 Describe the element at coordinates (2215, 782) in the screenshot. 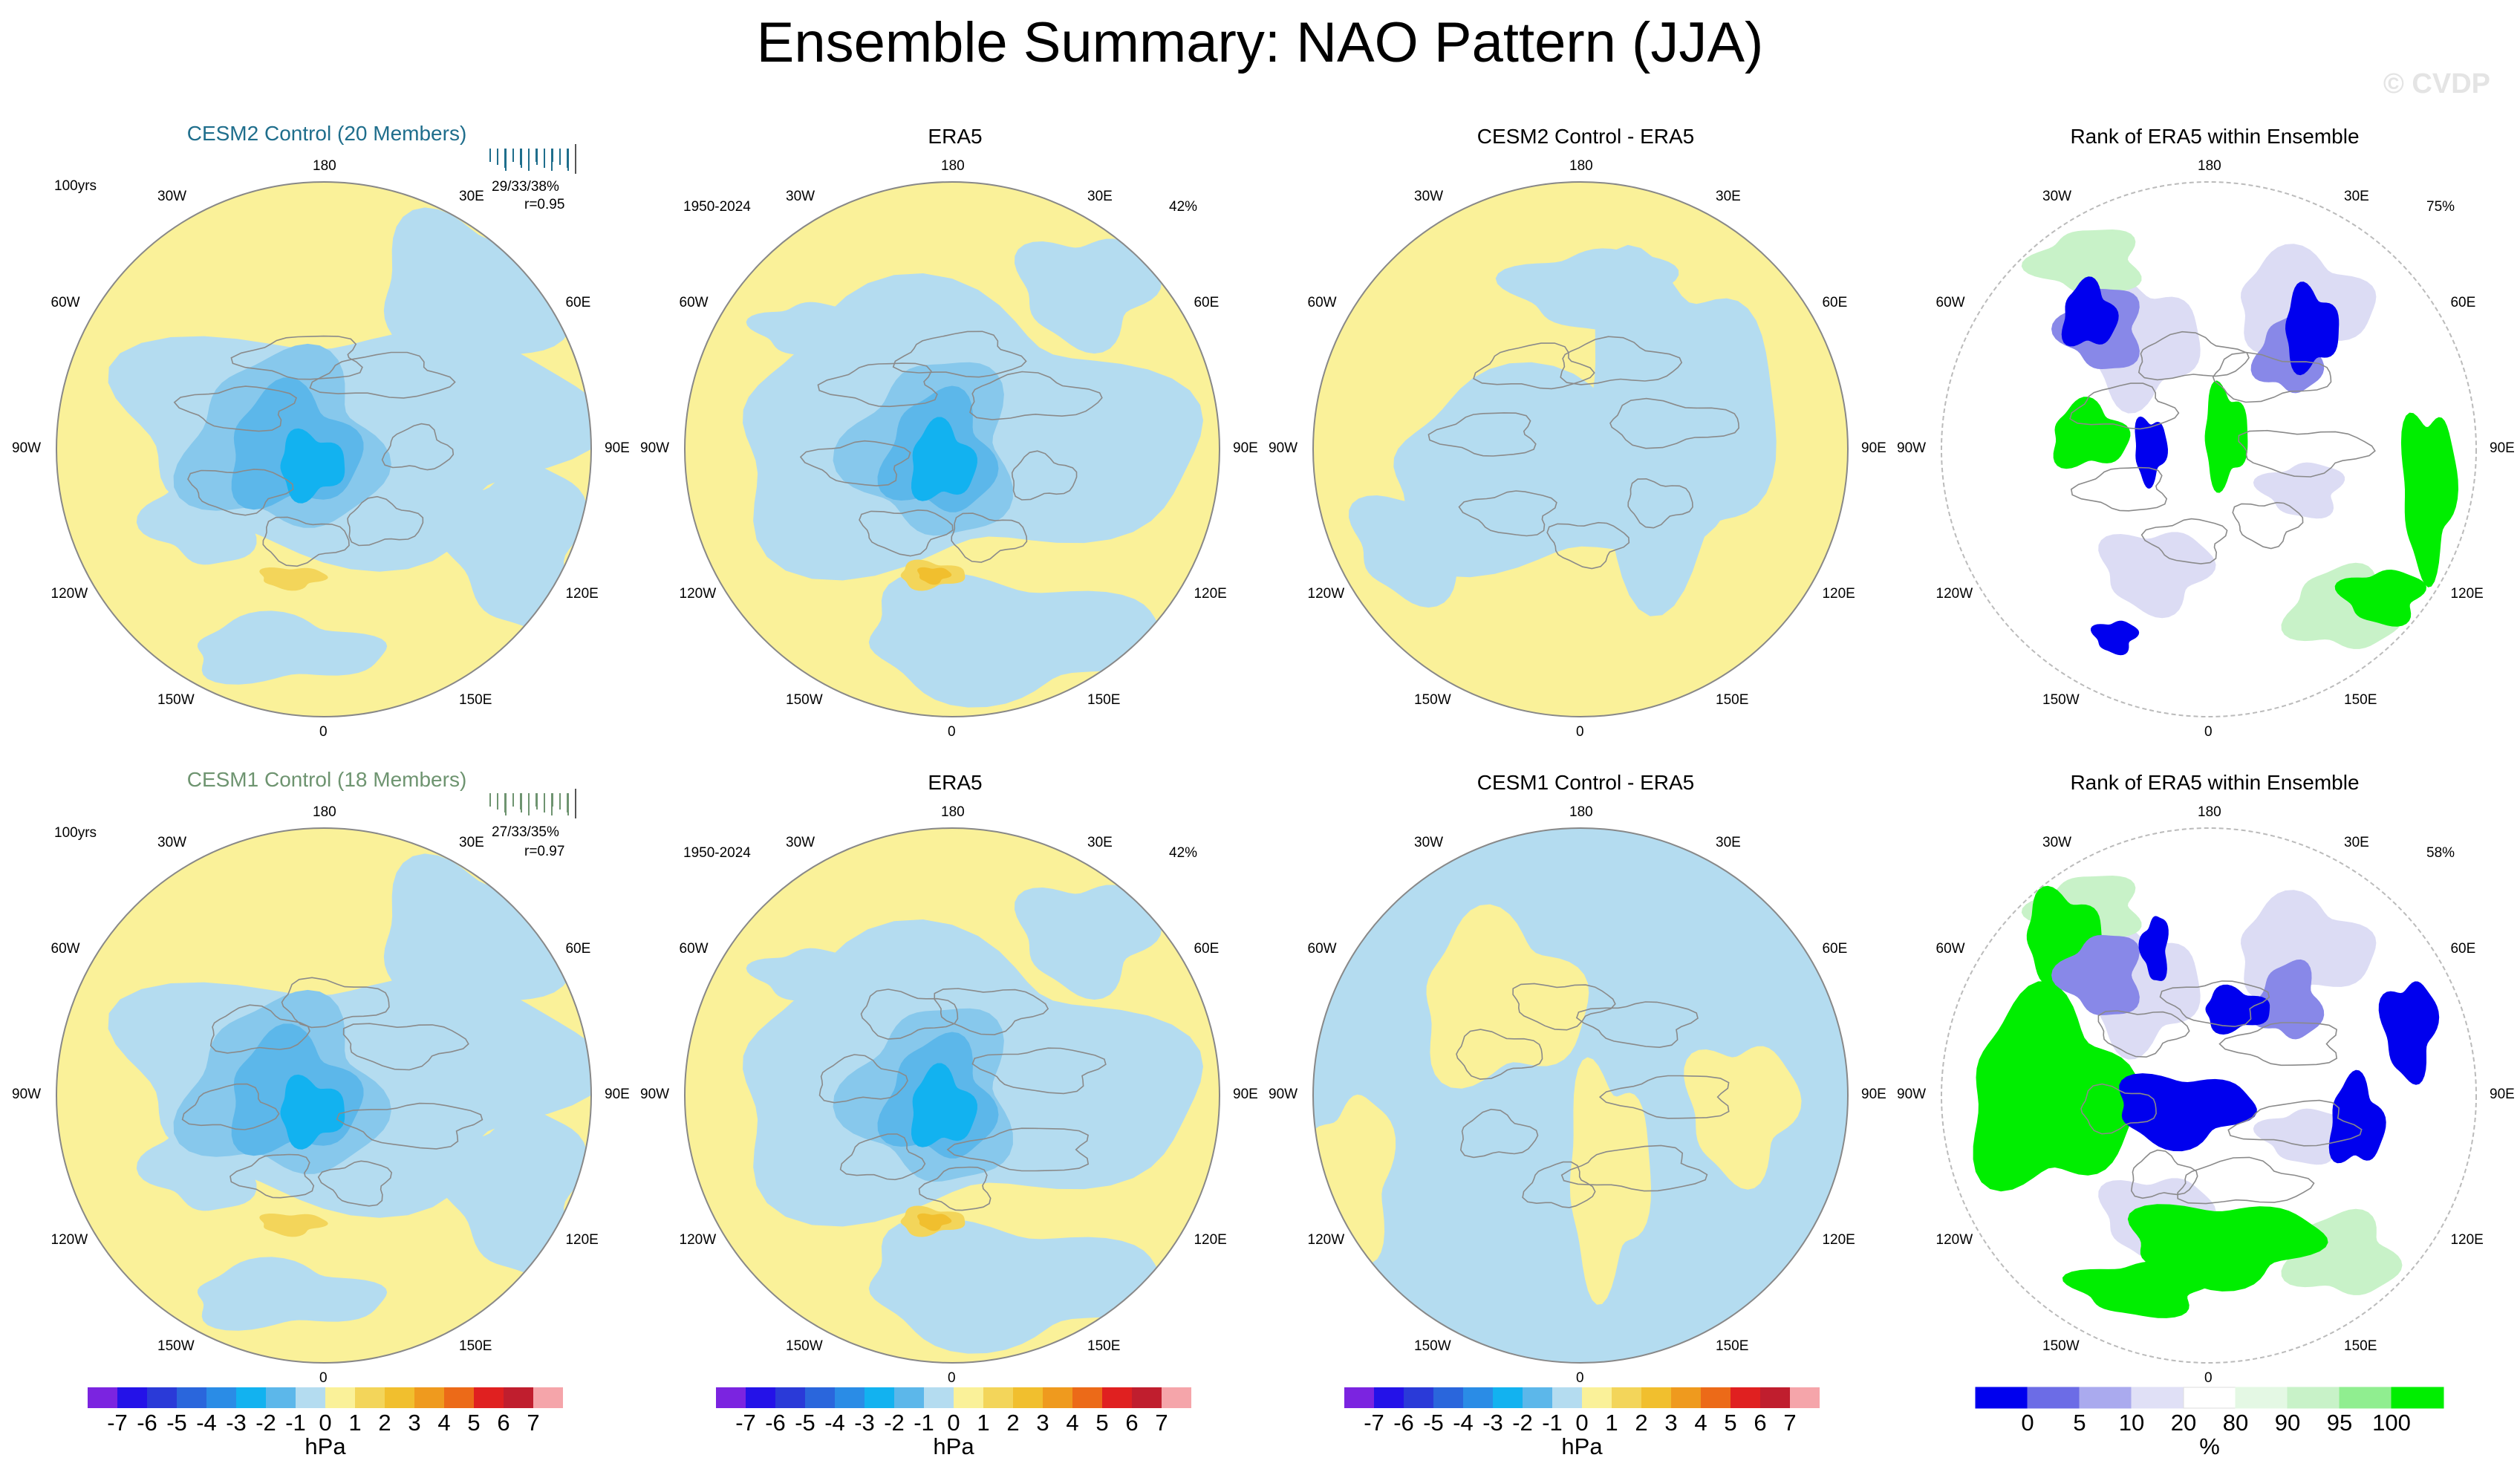

I see `panel-title-rank-bottom: Rank of ERA5 within Ensemble` at that location.